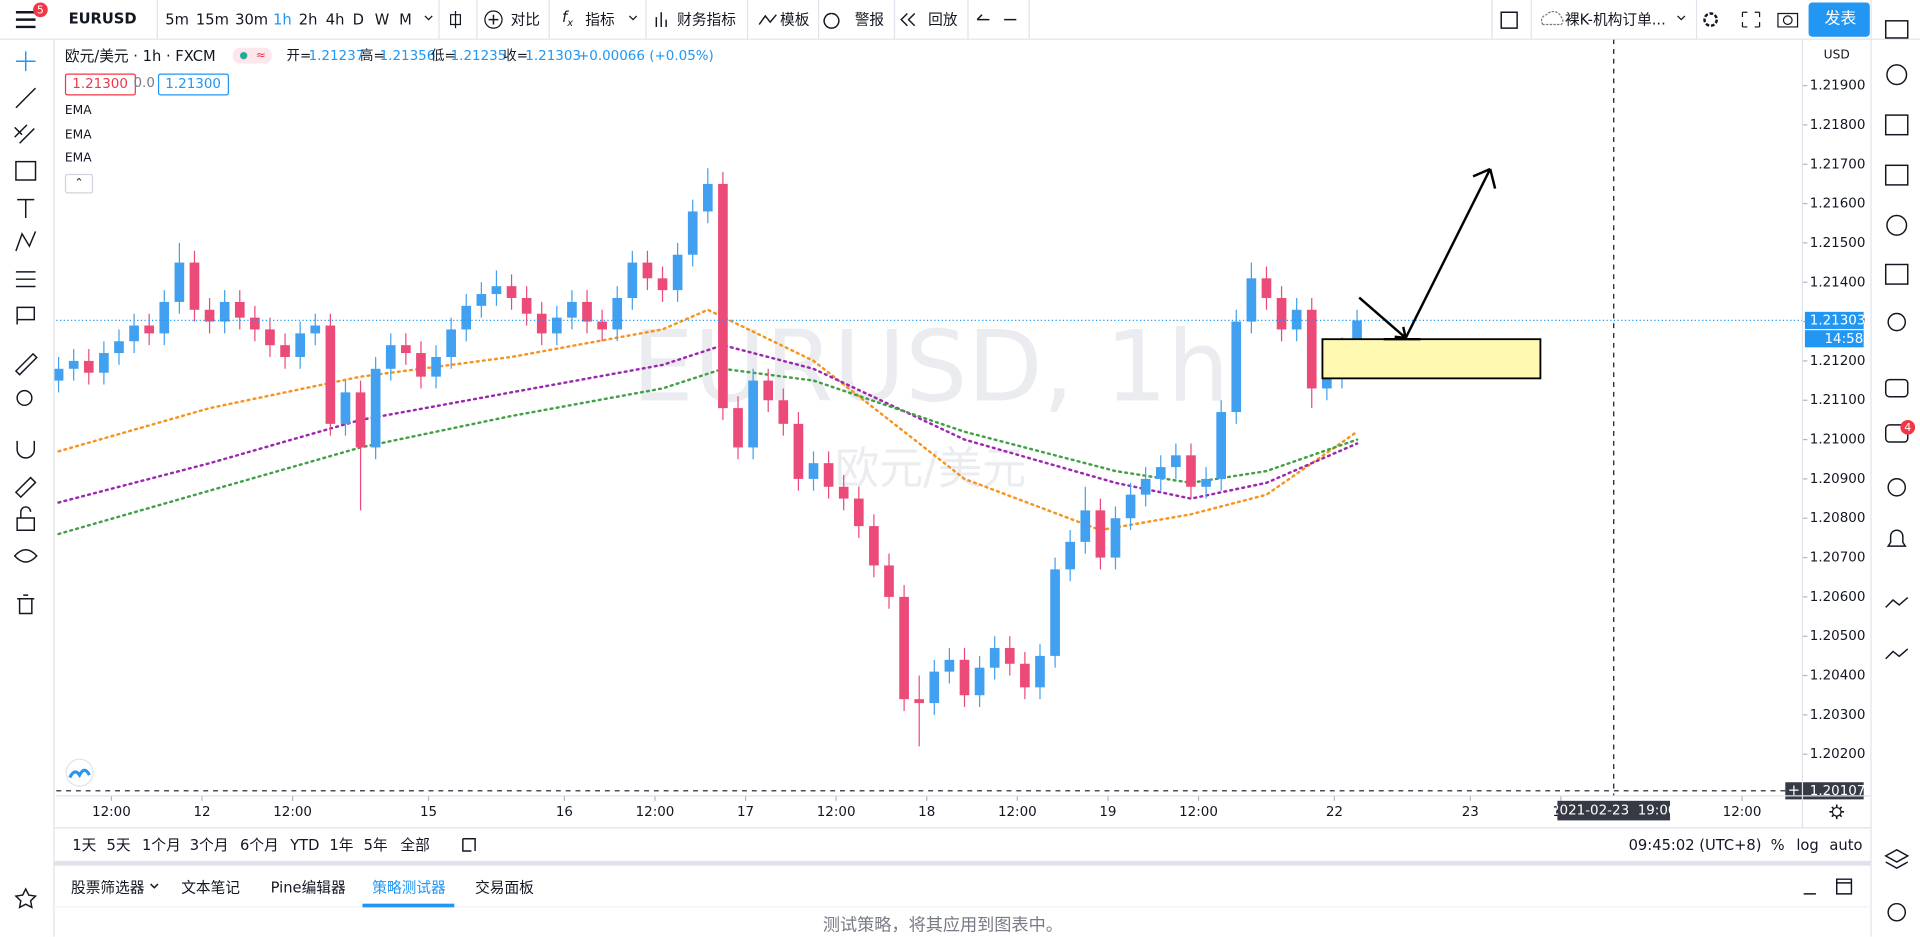 Image resolution: width=1920 pixels, height=937 pixels. What do you see at coordinates (26, 208) in the screenshot?
I see `tool-text` at bounding box center [26, 208].